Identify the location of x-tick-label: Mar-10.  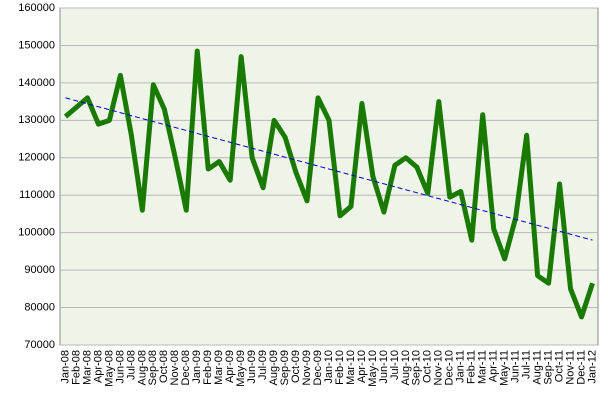
(351, 367).